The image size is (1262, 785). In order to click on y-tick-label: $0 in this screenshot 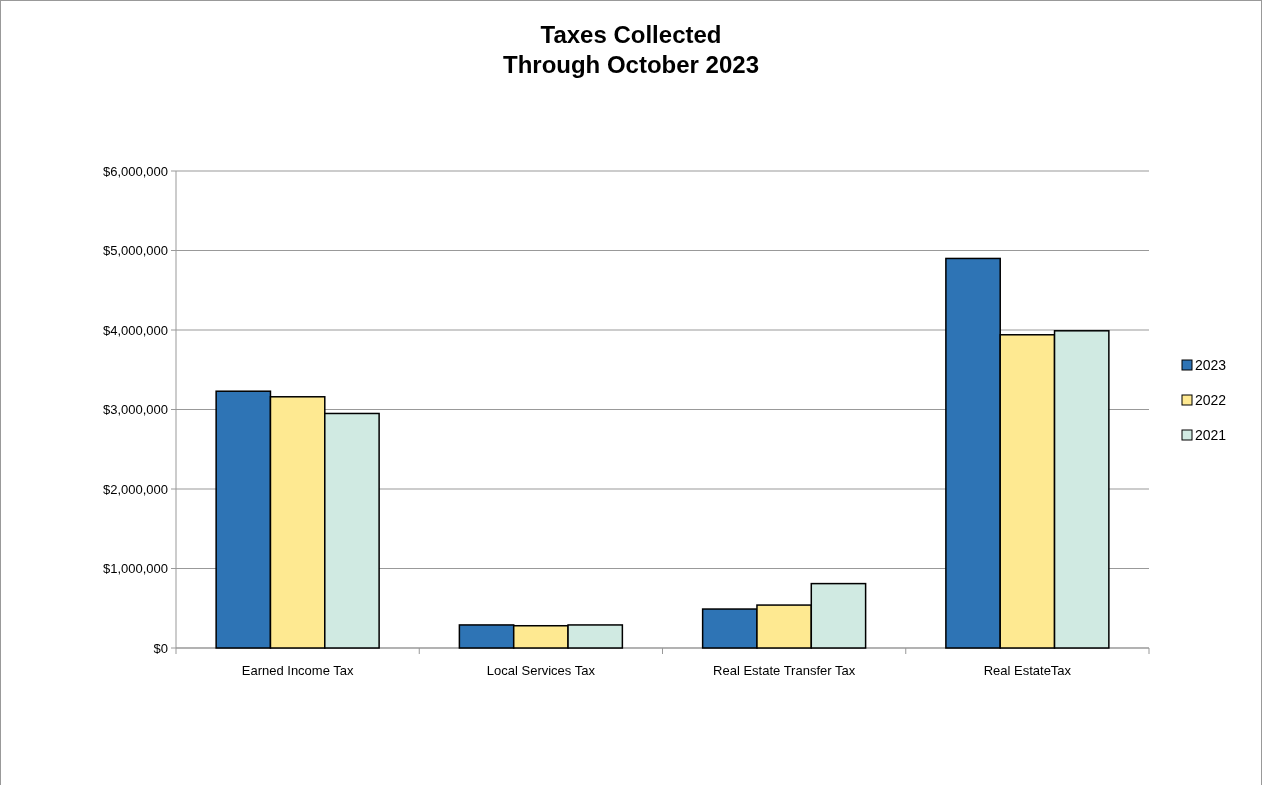, I will do `click(160, 648)`.